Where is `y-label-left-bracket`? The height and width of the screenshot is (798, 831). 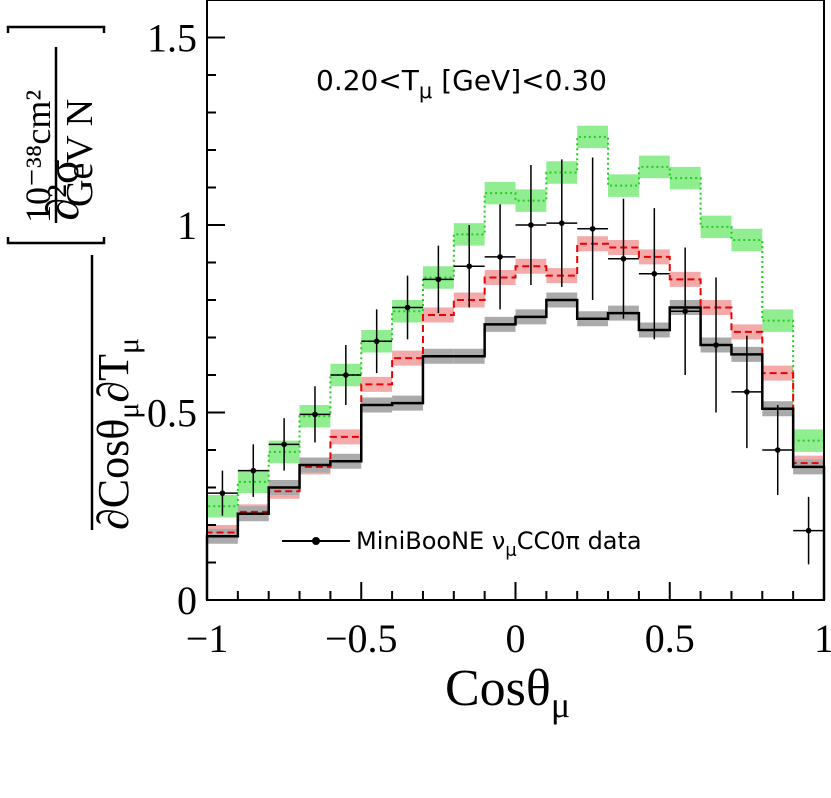 y-label-left-bracket is located at coordinates (56, 241).